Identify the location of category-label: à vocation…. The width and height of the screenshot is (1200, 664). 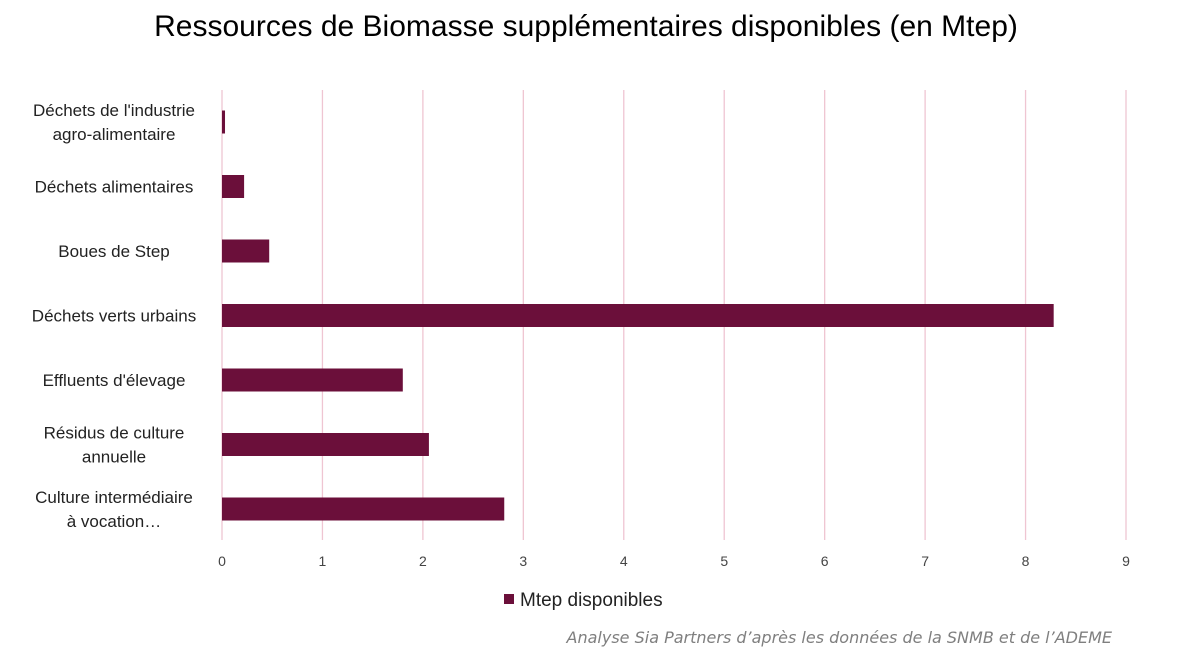
(114, 521).